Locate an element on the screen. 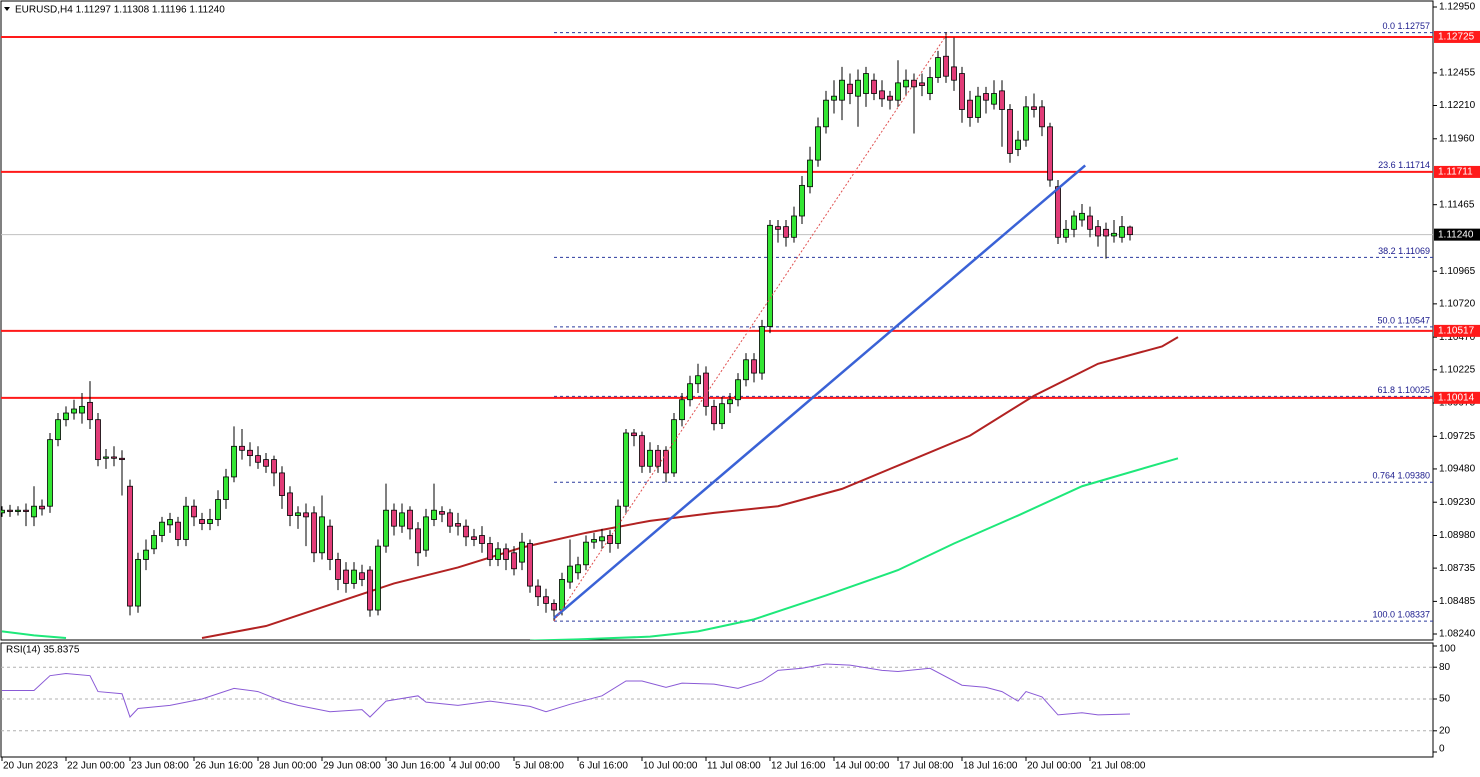 This screenshot has width=1480, height=777. x-tick-label: 20 Jun 2023 is located at coordinates (30, 766).